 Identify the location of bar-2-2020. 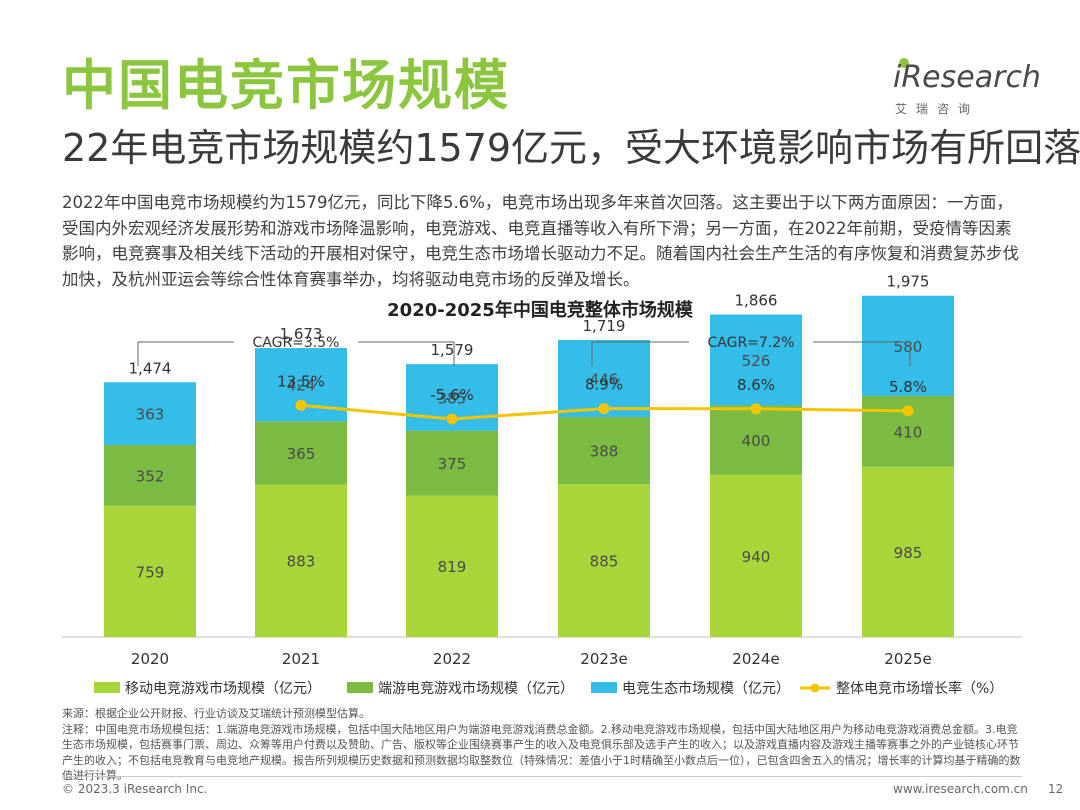
(150, 475).